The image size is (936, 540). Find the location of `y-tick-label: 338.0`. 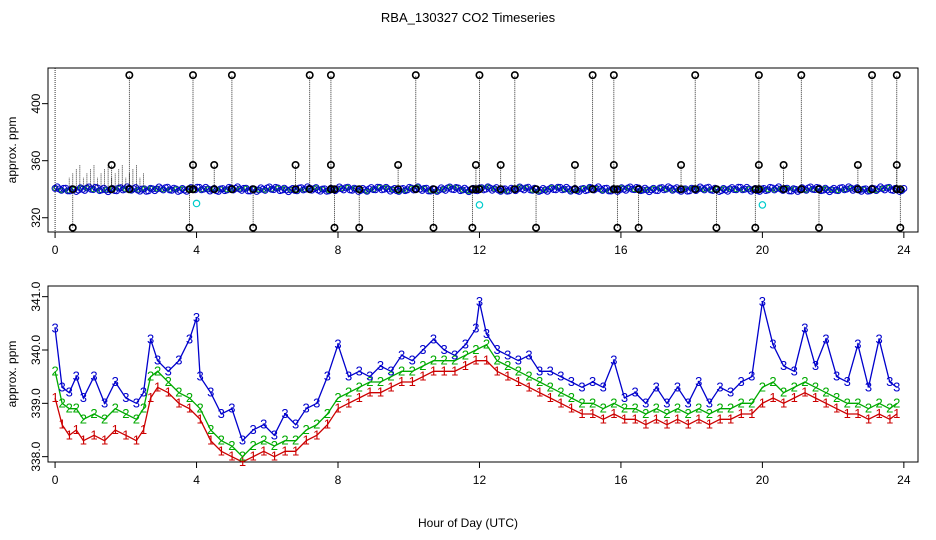

y-tick-label: 338.0 is located at coordinates (36, 456).